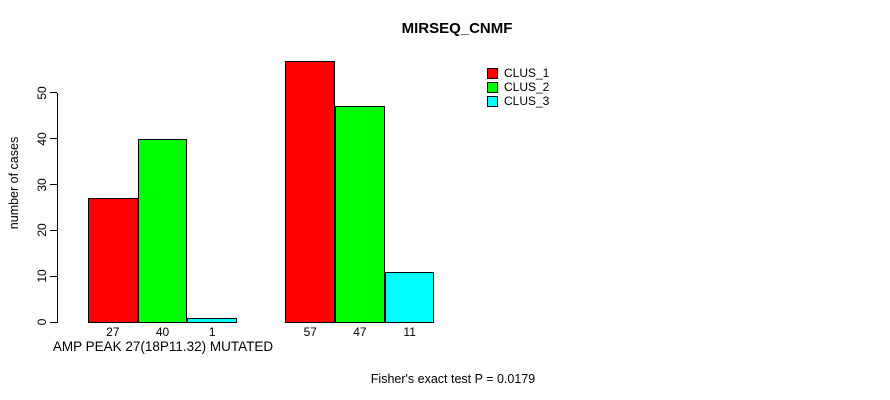  I want to click on bar-value-label: 1, so click(212, 331).